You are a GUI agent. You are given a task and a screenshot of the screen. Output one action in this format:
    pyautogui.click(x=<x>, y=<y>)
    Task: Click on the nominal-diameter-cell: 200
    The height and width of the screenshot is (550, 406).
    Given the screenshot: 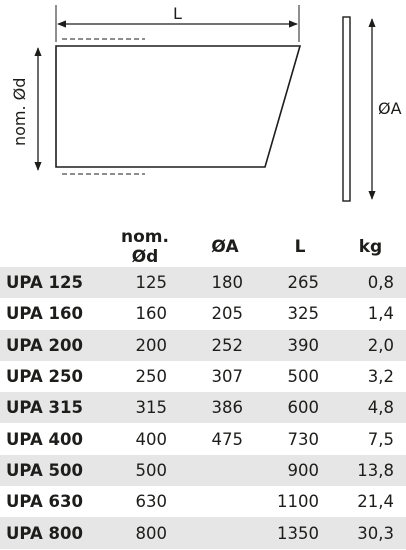 What is the action you would take?
    pyautogui.click(x=145, y=345)
    